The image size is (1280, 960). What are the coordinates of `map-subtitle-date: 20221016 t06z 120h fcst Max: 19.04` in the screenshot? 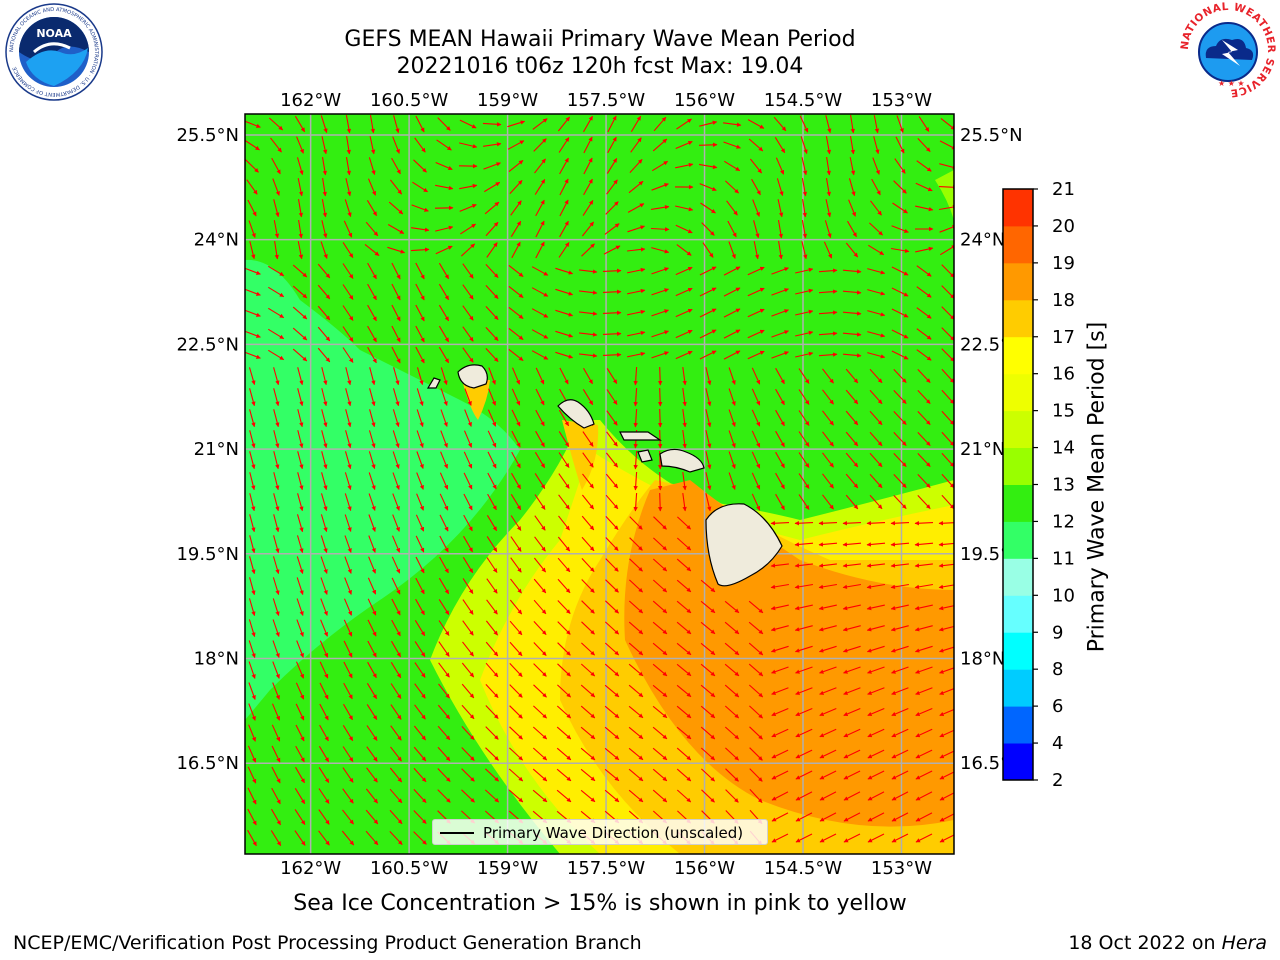 It's located at (600, 66).